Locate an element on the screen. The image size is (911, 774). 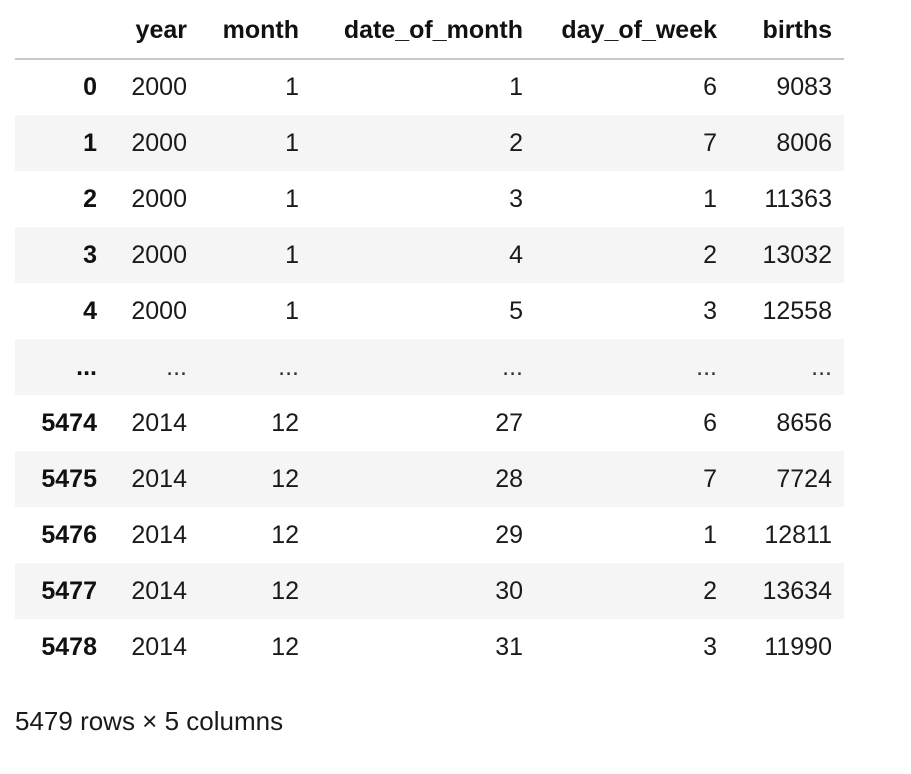
dataframe-shape-summary: 5479 rows × 5 columns is located at coordinates (149, 721).